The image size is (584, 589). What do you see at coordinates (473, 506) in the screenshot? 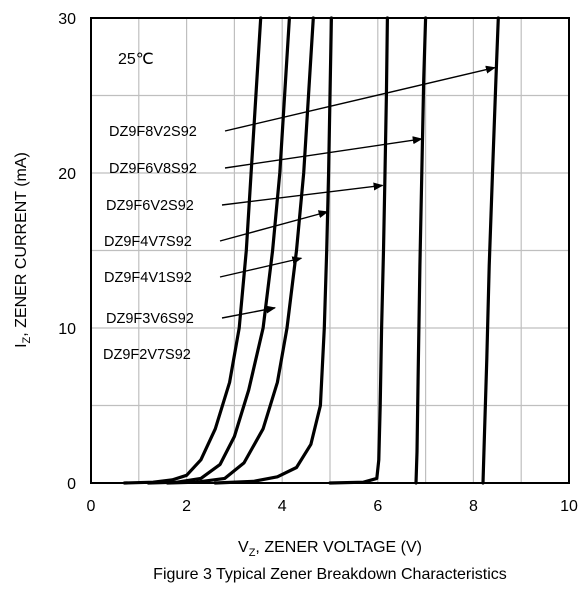
I see `x-tick-label: 8` at bounding box center [473, 506].